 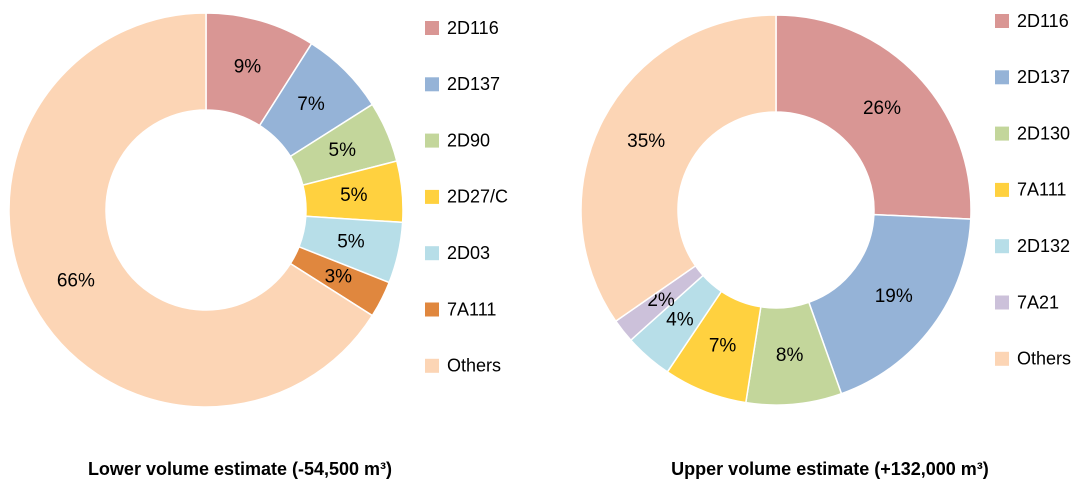 What do you see at coordinates (339, 276) in the screenshot?
I see `data-label: 3%` at bounding box center [339, 276].